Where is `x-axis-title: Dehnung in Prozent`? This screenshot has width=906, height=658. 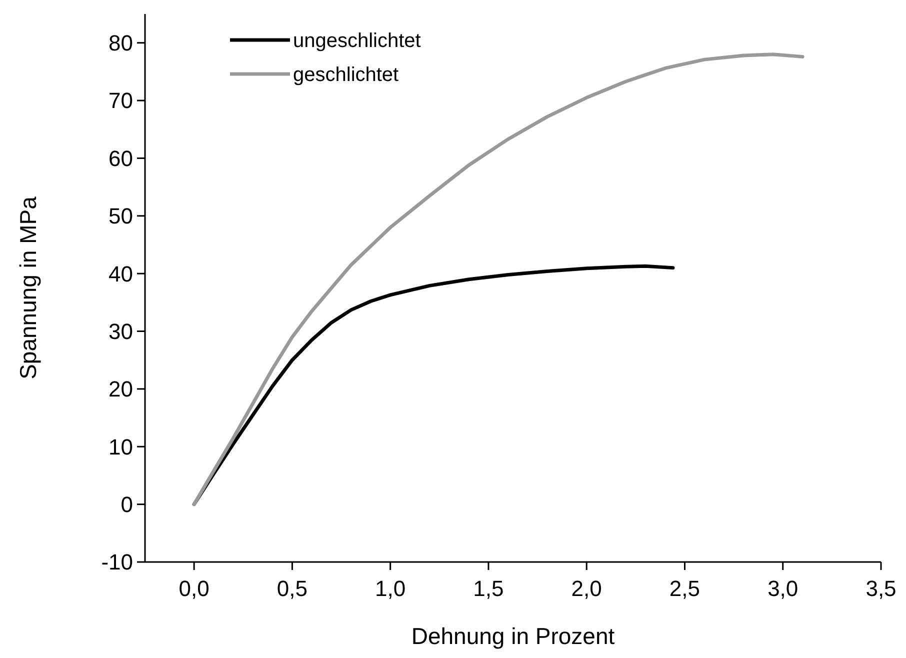 x-axis-title: Dehnung in Prozent is located at coordinates (513, 636).